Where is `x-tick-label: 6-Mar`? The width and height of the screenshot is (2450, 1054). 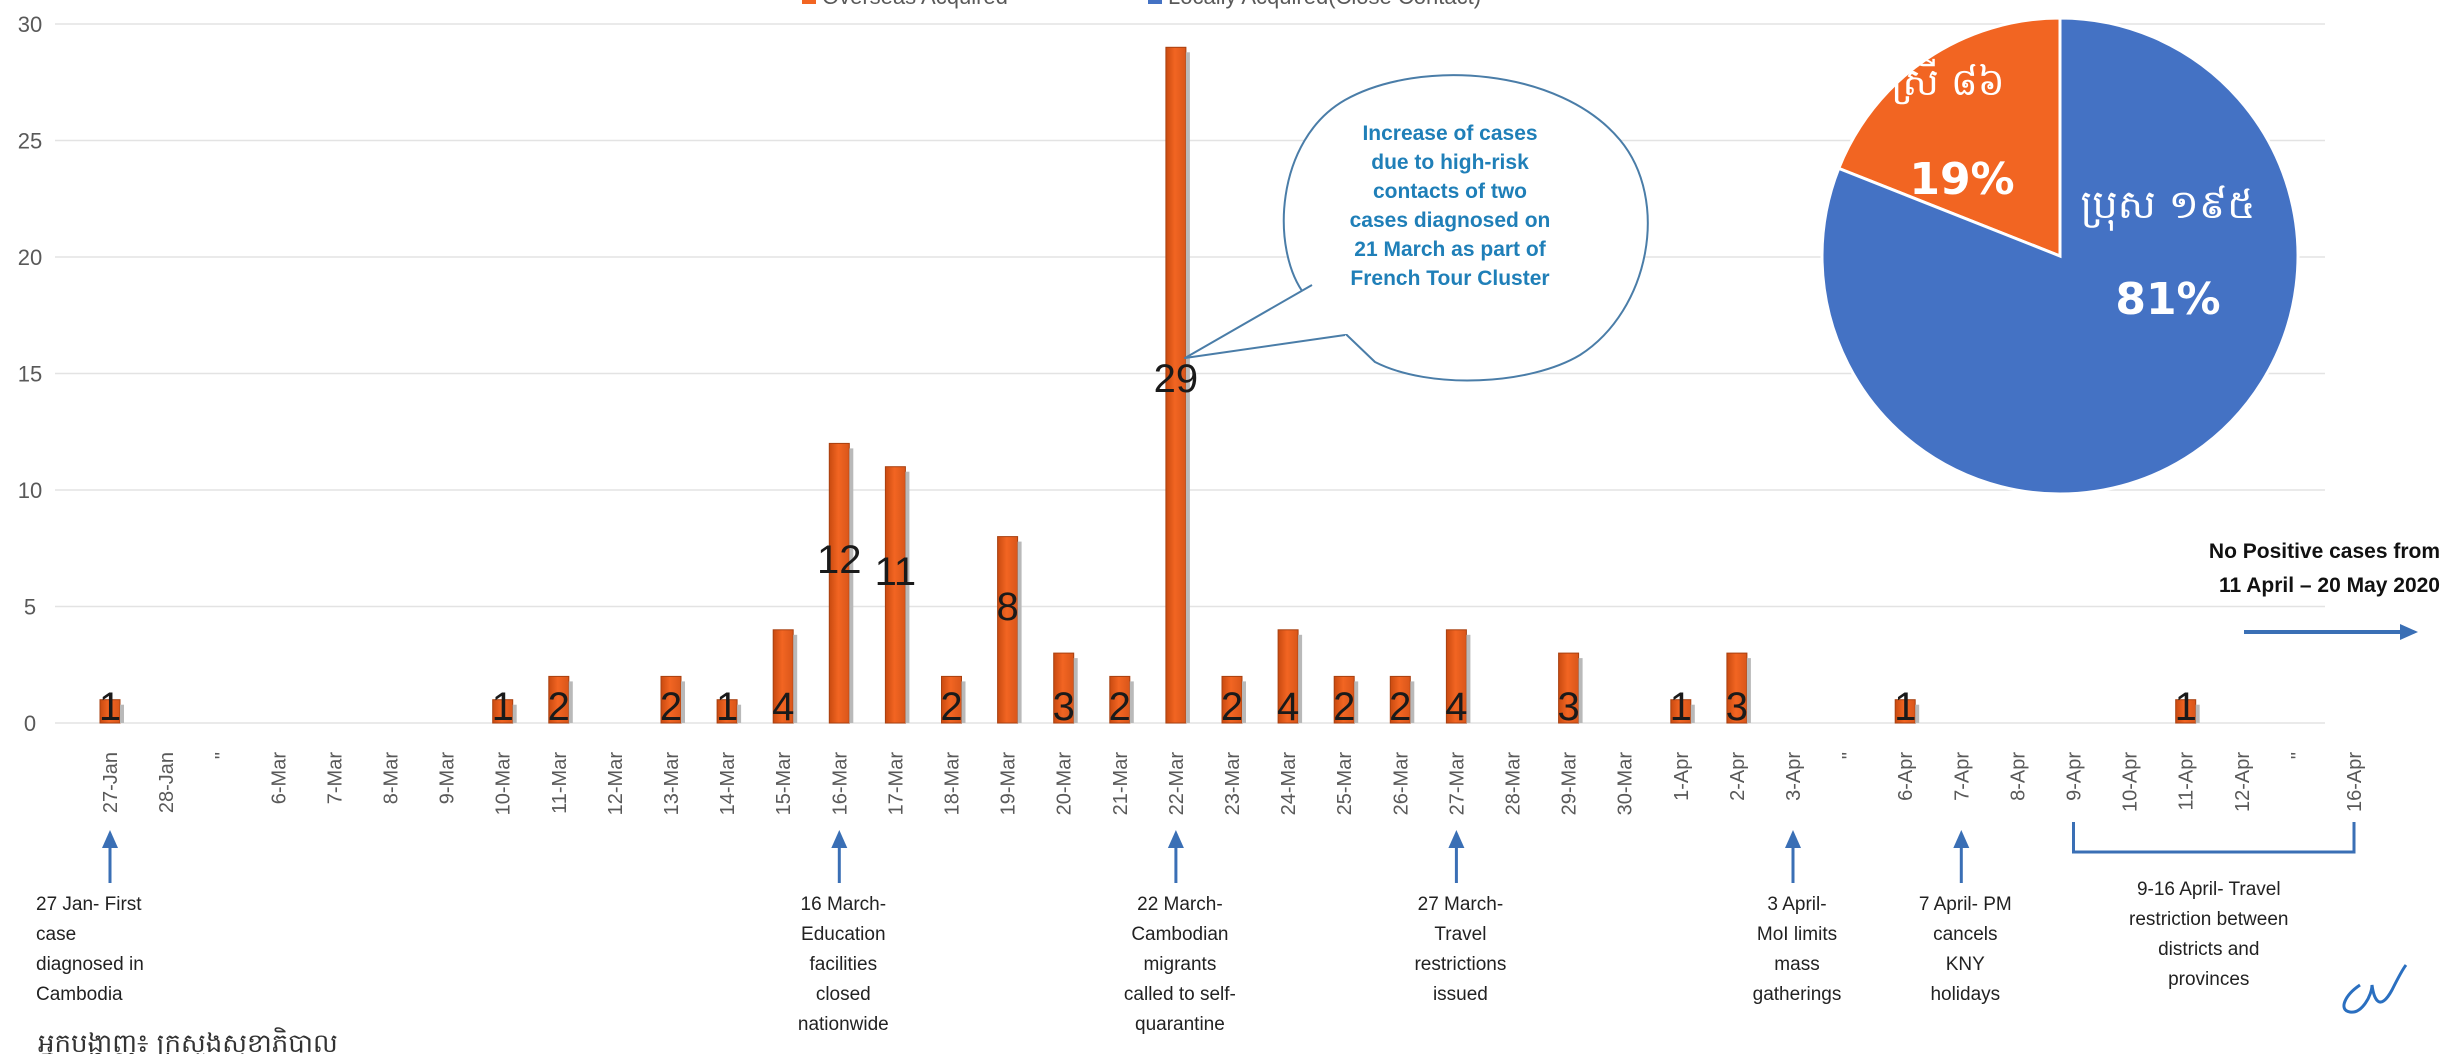
x-tick-label: 6-Mar is located at coordinates (279, 778).